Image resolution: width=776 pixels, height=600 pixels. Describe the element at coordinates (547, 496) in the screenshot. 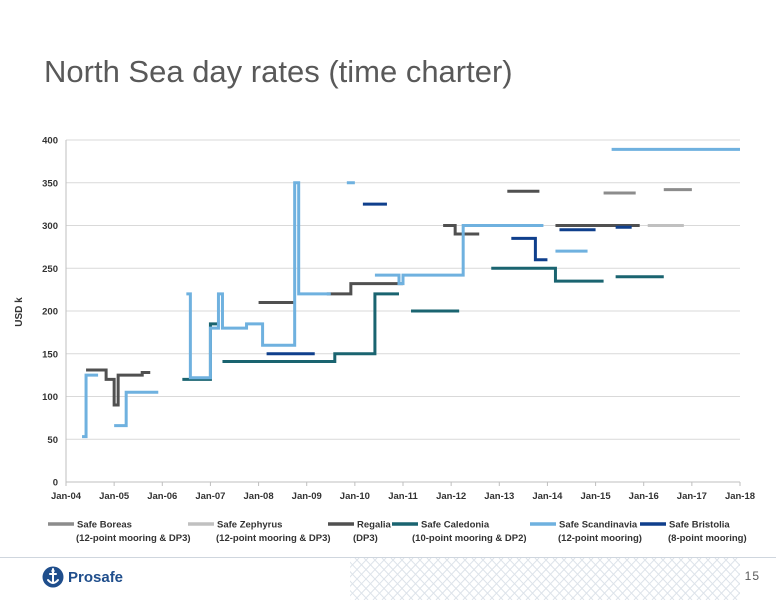

I see `x-tick-label: Jan-14` at that location.